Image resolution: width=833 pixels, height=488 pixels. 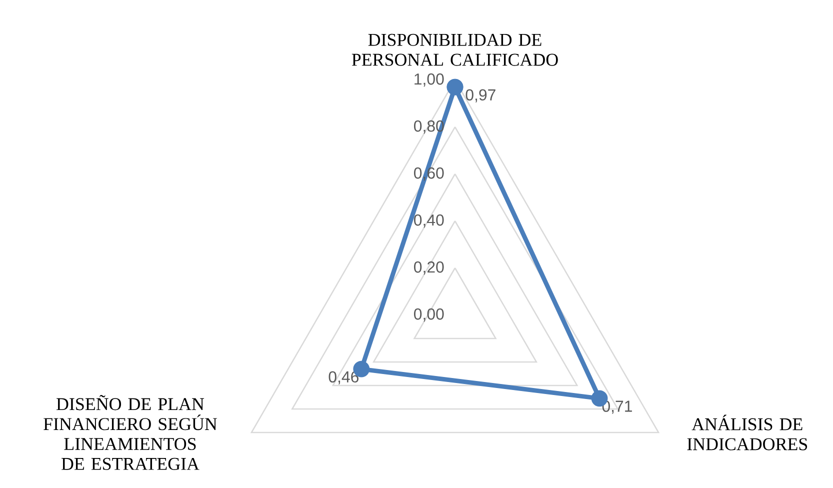 I want to click on y-tick-label: 1,00, so click(x=429, y=80).